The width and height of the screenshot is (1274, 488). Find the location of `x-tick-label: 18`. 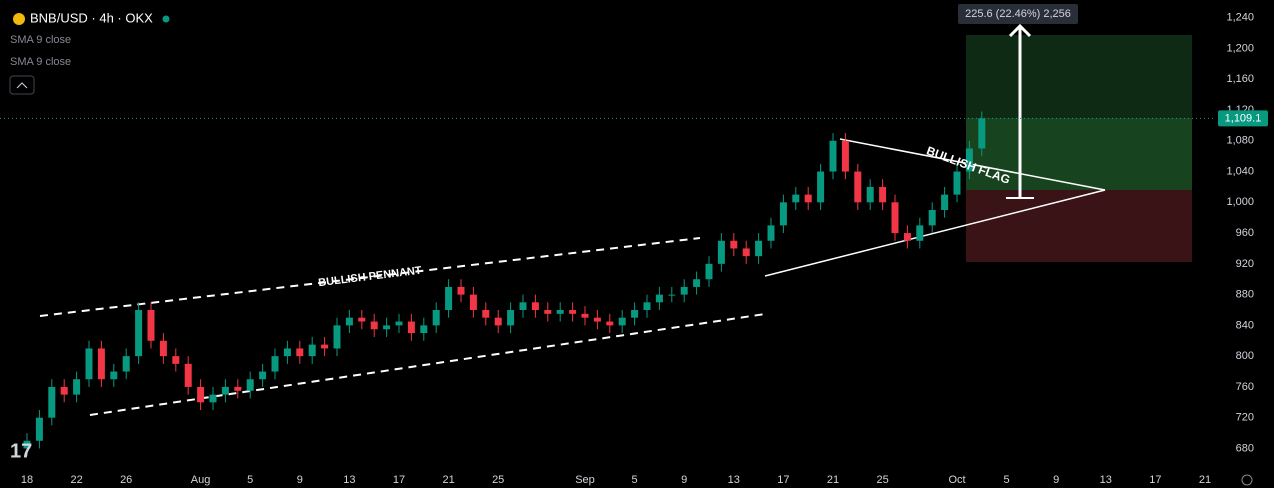

x-tick-label: 18 is located at coordinates (27, 480).